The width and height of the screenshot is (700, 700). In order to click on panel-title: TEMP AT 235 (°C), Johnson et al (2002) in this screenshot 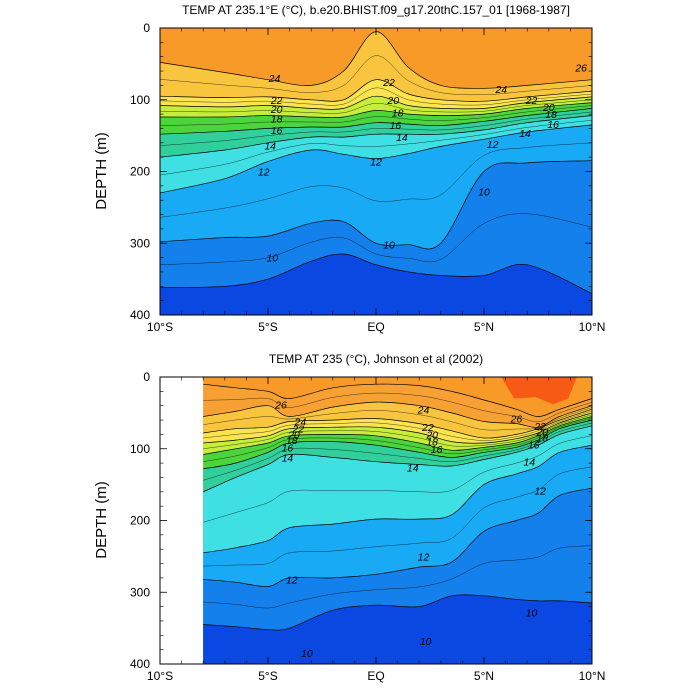, I will do `click(376, 359)`.